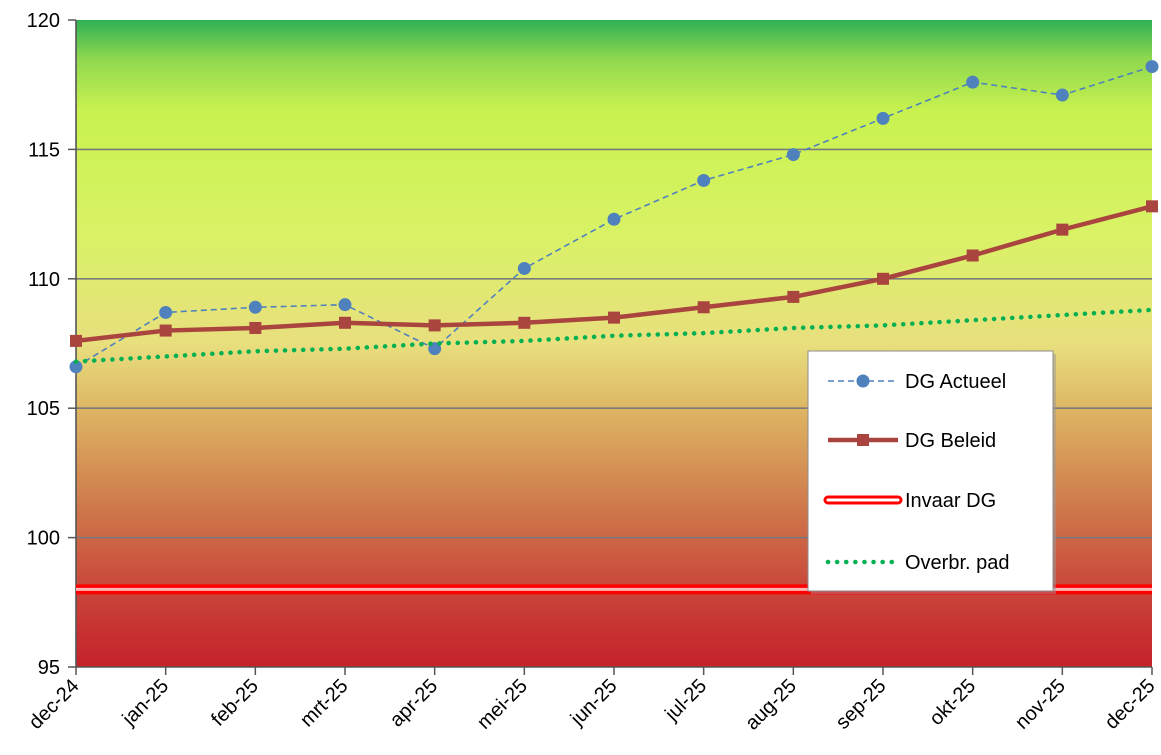 This screenshot has height=755, width=1161. Describe the element at coordinates (146, 703) in the screenshot. I see `x-tick-label: jan-25` at that location.